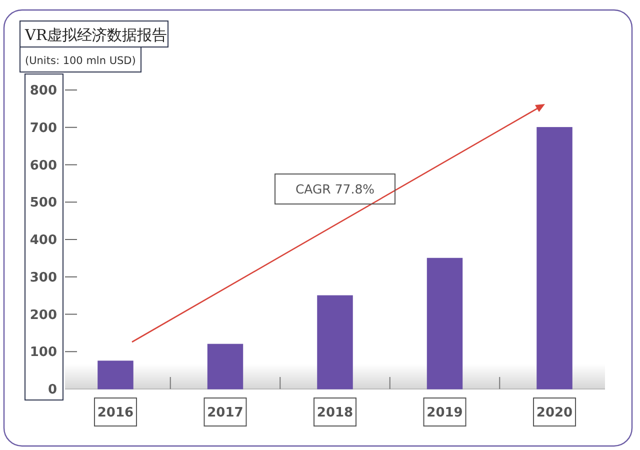 The image size is (640, 450). What do you see at coordinates (43, 352) in the screenshot?
I see `y-tick-label: 100` at bounding box center [43, 352].